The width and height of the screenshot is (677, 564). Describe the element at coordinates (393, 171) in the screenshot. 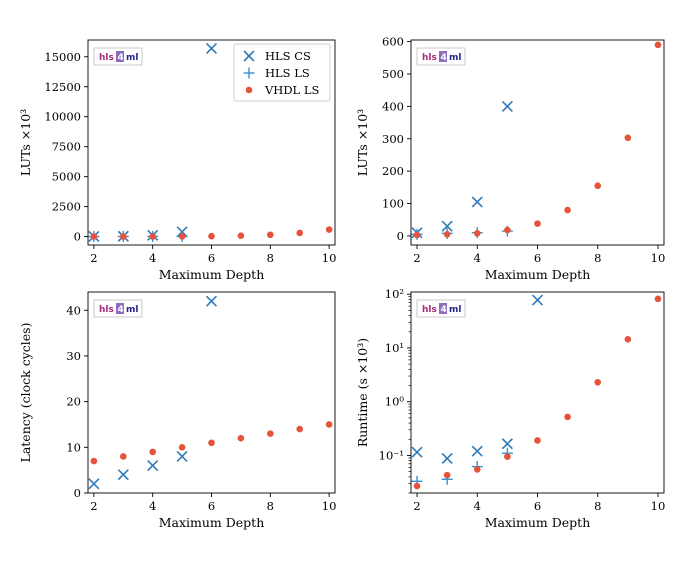

I see `y-tick-label: 200` at that location.